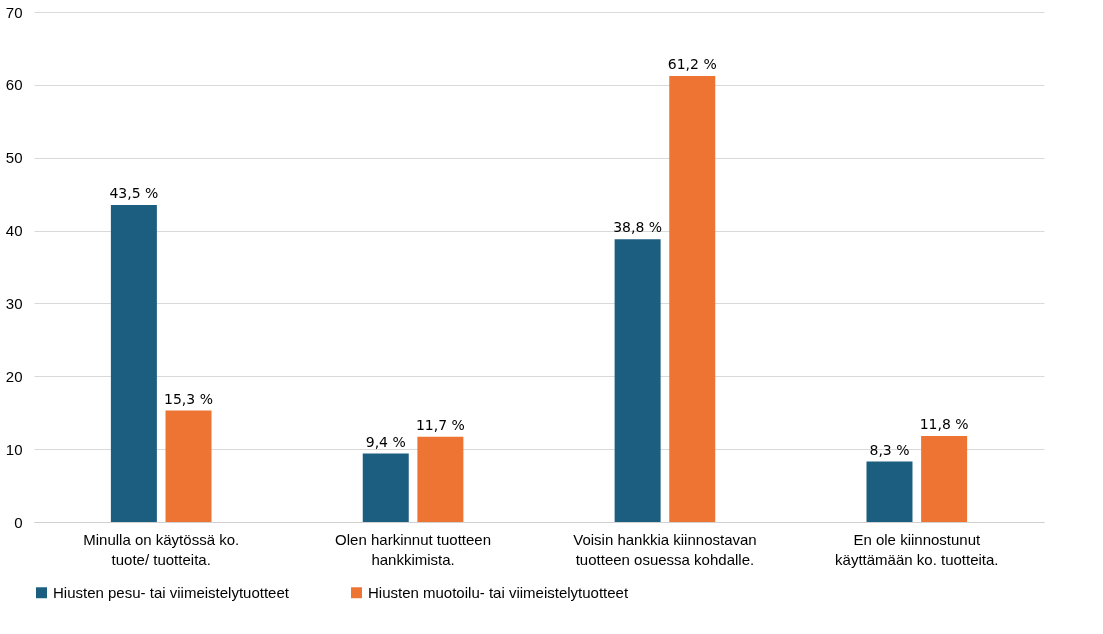 The image size is (1103, 634). What do you see at coordinates (188, 398) in the screenshot?
I see `data-label: 15,3 %` at bounding box center [188, 398].